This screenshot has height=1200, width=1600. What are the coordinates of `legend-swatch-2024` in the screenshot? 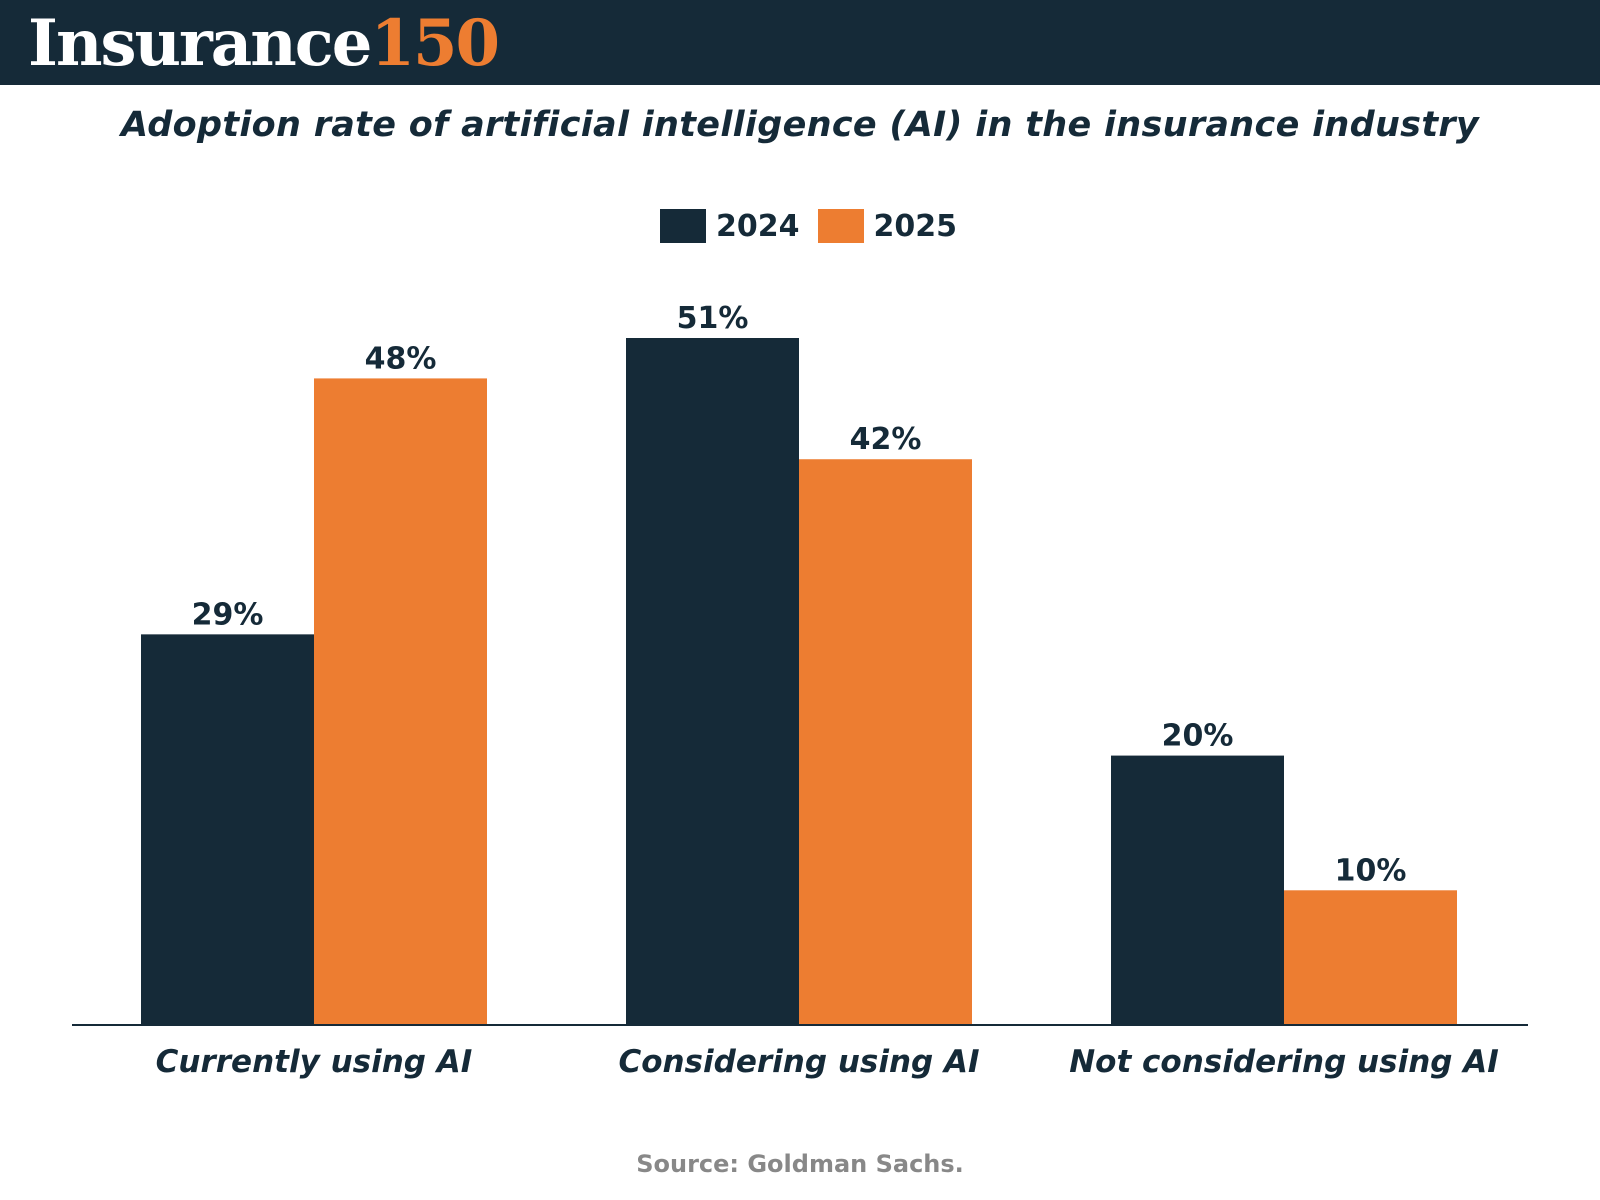 It's located at (683, 226).